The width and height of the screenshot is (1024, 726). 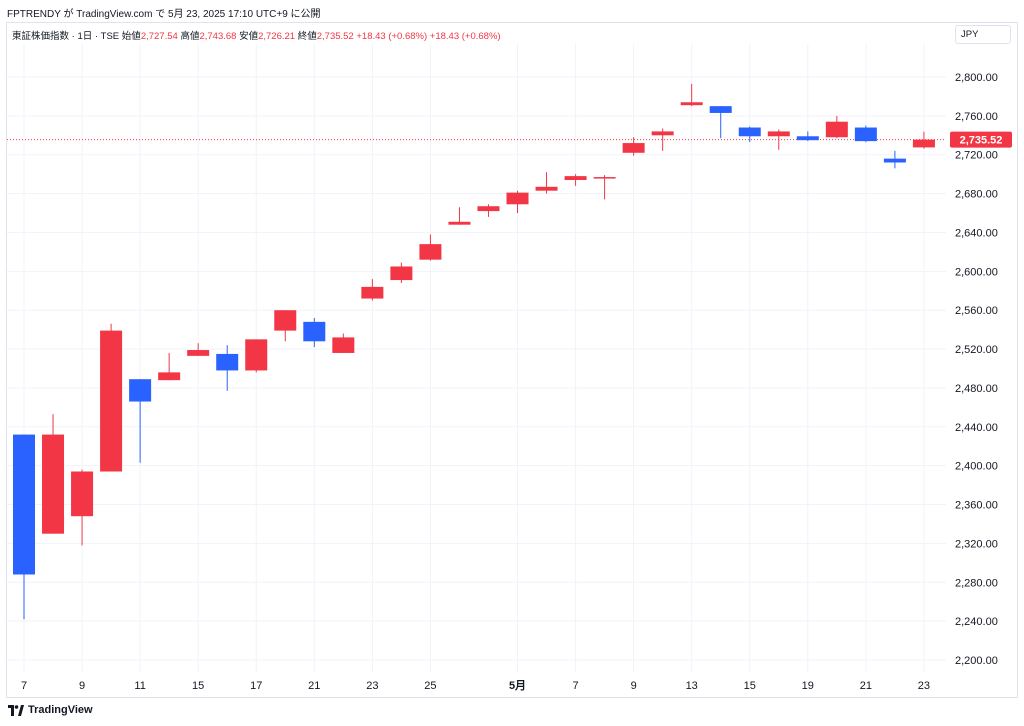 What do you see at coordinates (976, 428) in the screenshot?
I see `y-tick-label: 2,440.00` at bounding box center [976, 428].